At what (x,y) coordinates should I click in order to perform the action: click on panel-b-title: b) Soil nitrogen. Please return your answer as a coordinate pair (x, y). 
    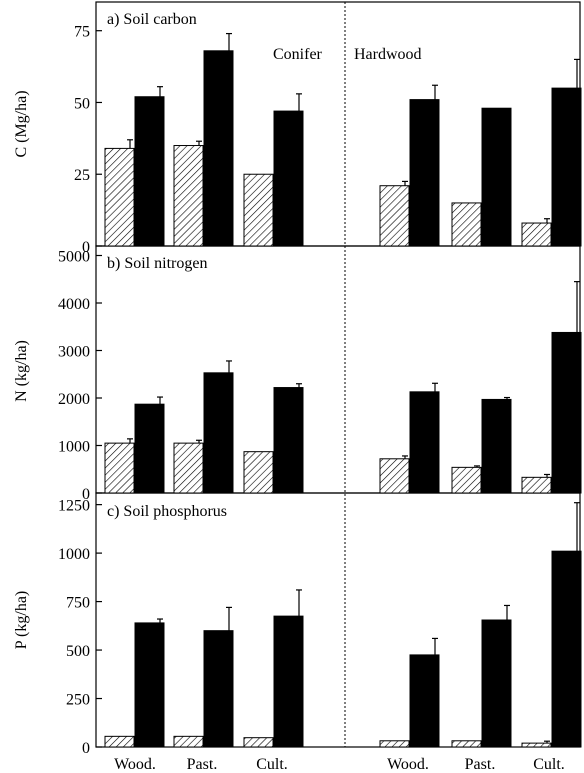
    Looking at the image, I should click on (157, 263).